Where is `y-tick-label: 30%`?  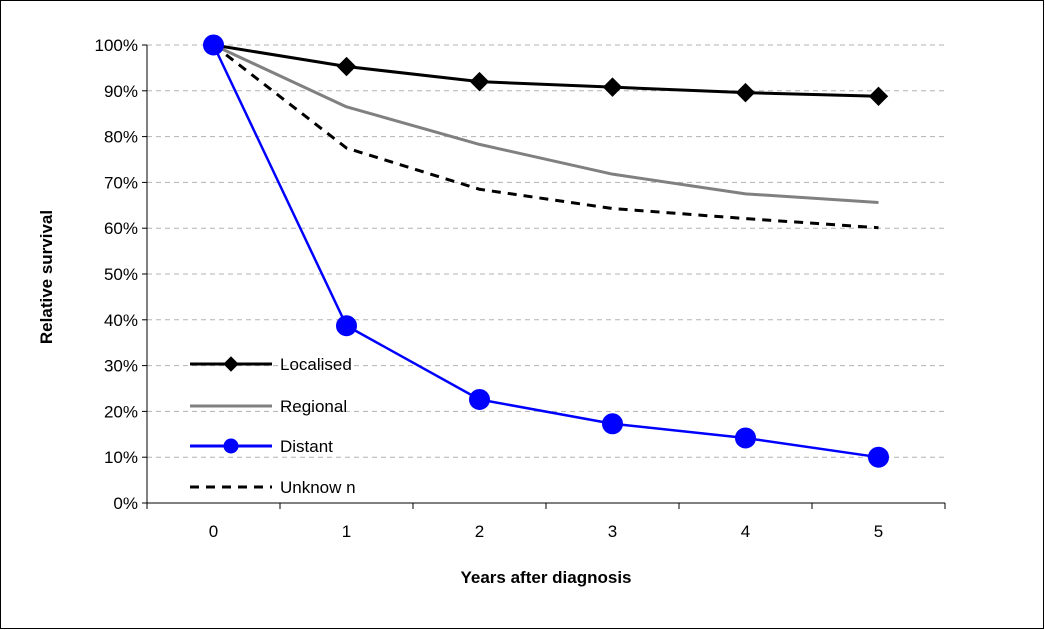
y-tick-label: 30% is located at coordinates (121, 366).